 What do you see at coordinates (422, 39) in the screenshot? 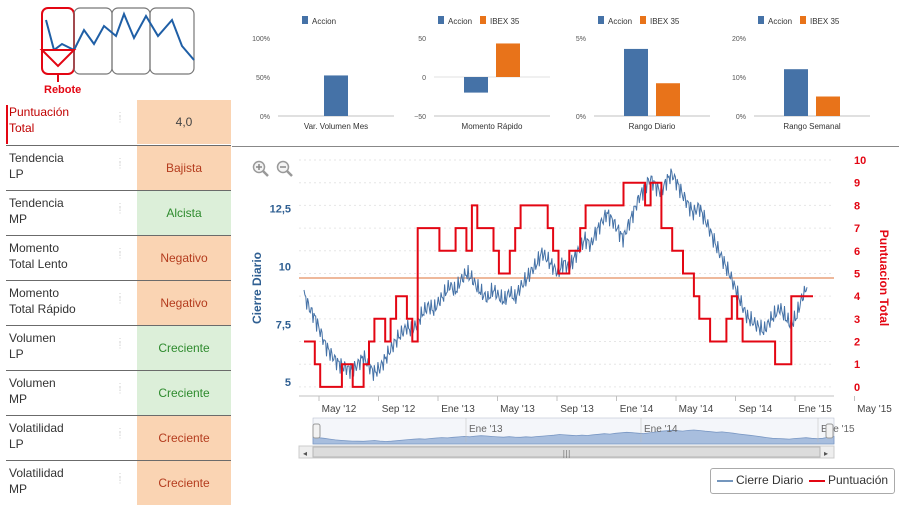
I see `y-tick-label: 50` at bounding box center [422, 39].